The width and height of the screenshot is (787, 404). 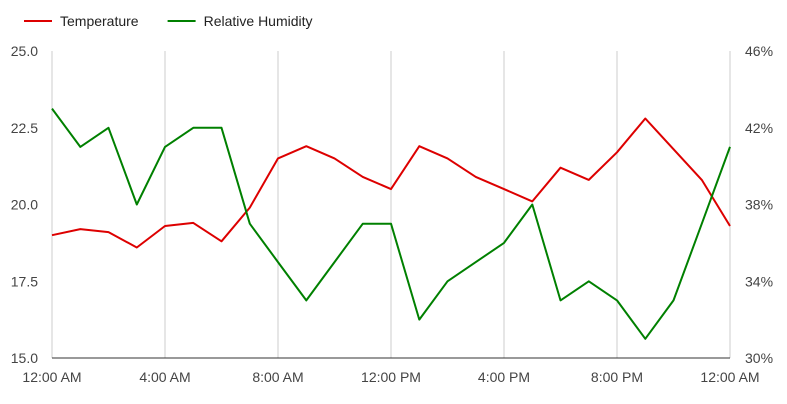 What do you see at coordinates (258, 21) in the screenshot?
I see `legend-label: Relative Humidity` at bounding box center [258, 21].